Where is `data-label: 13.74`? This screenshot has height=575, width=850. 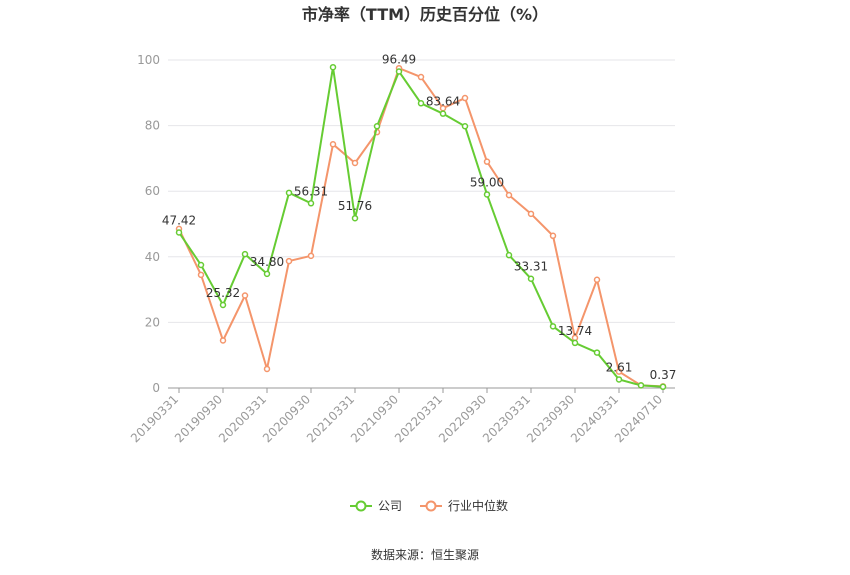
data-label: 13.74 is located at coordinates (575, 331).